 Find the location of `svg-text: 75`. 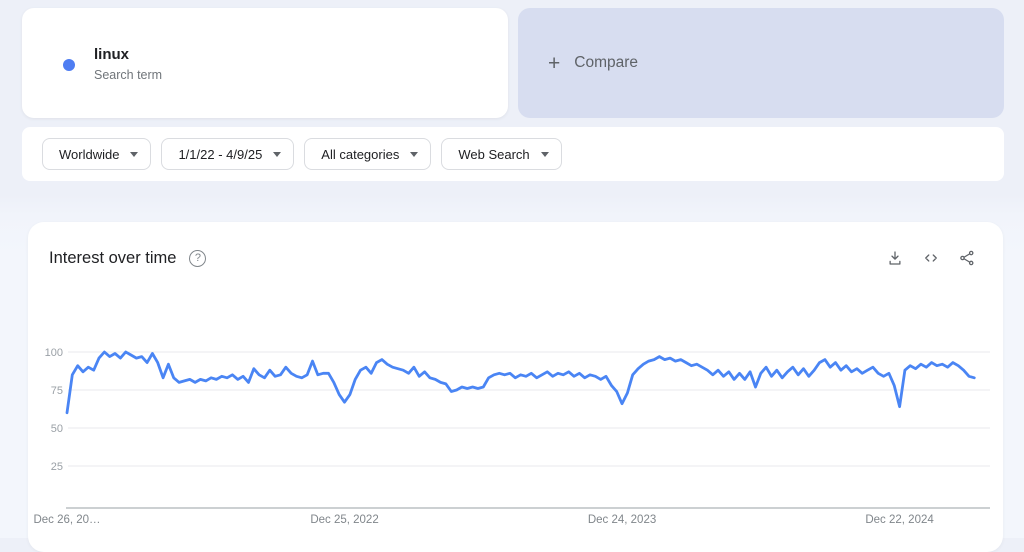

svg-text: 75 is located at coordinates (57, 391).